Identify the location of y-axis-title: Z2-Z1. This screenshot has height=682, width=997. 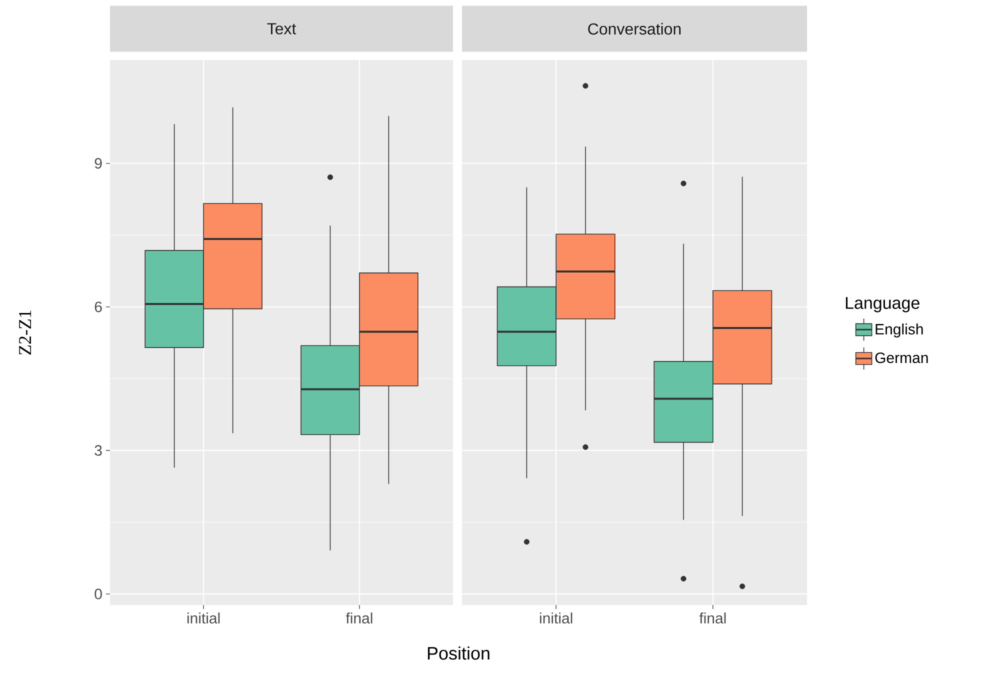
(25, 332).